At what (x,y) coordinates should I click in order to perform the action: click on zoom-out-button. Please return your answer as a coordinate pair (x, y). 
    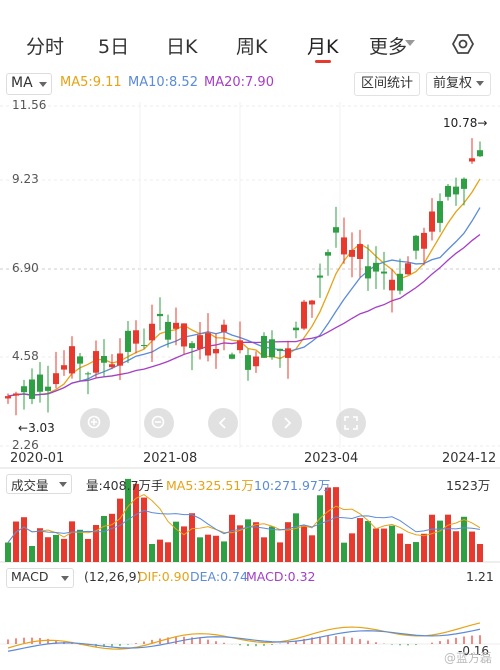
    Looking at the image, I should click on (159, 423).